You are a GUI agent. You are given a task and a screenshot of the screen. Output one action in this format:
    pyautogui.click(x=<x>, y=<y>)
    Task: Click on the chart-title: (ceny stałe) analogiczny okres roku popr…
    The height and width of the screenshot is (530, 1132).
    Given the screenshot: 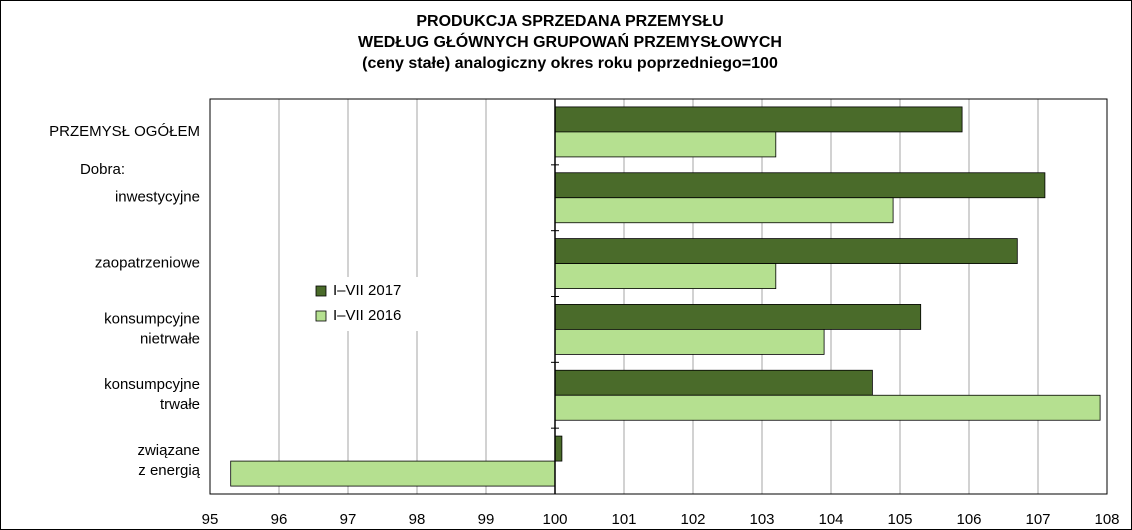 What is the action you would take?
    pyautogui.click(x=570, y=63)
    